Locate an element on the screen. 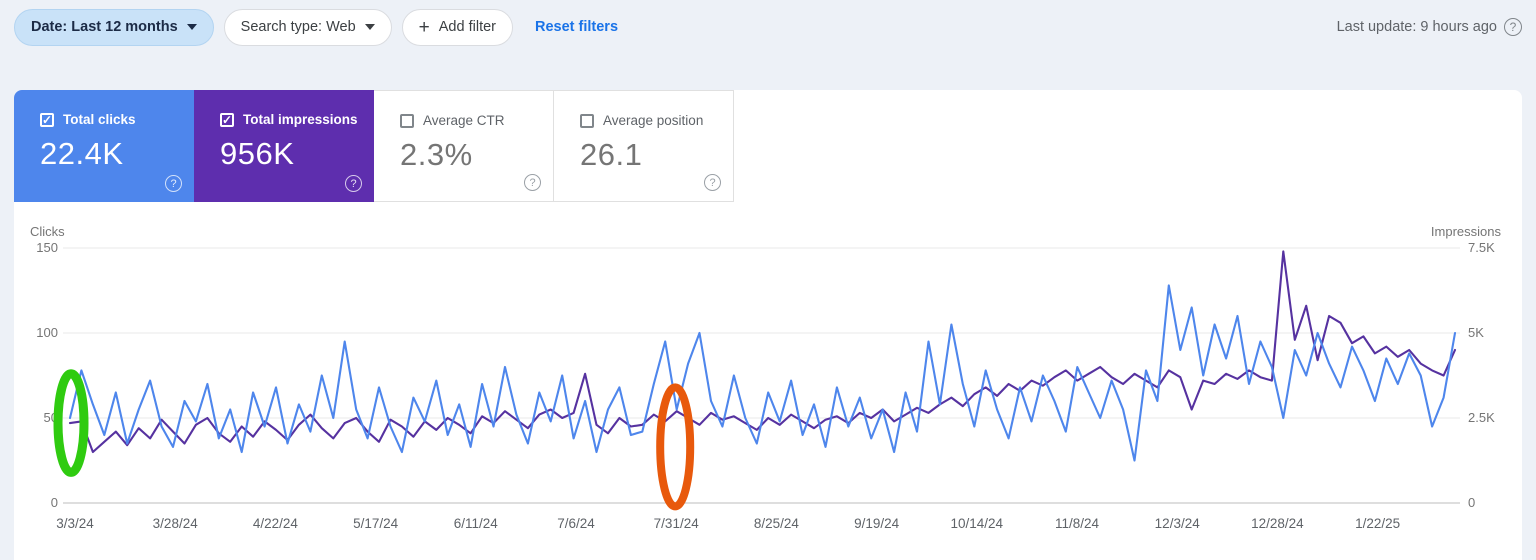 This screenshot has height=560, width=1536. x-axis-tick: 3/3/24 is located at coordinates (75, 523).